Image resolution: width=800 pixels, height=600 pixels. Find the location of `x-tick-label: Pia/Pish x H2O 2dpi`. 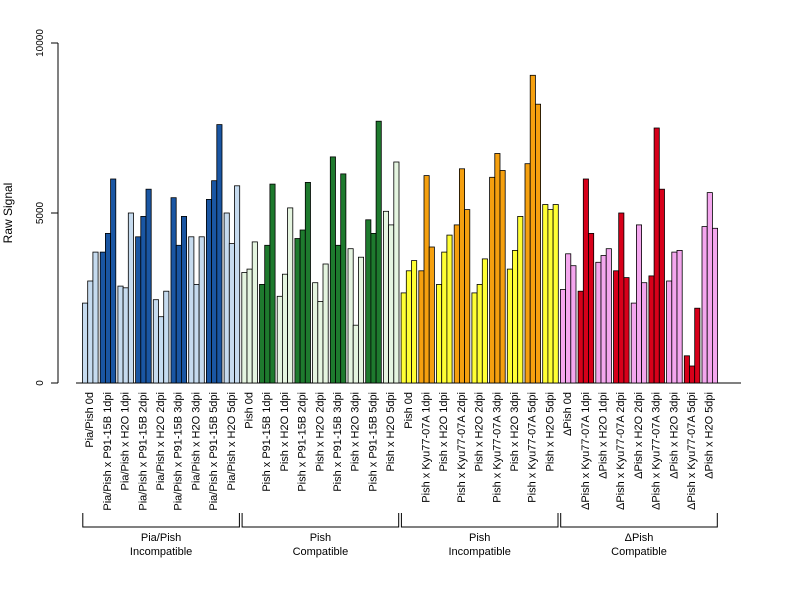

x-tick-label: Pia/Pish x H2O 2dpi is located at coordinates (161, 441).